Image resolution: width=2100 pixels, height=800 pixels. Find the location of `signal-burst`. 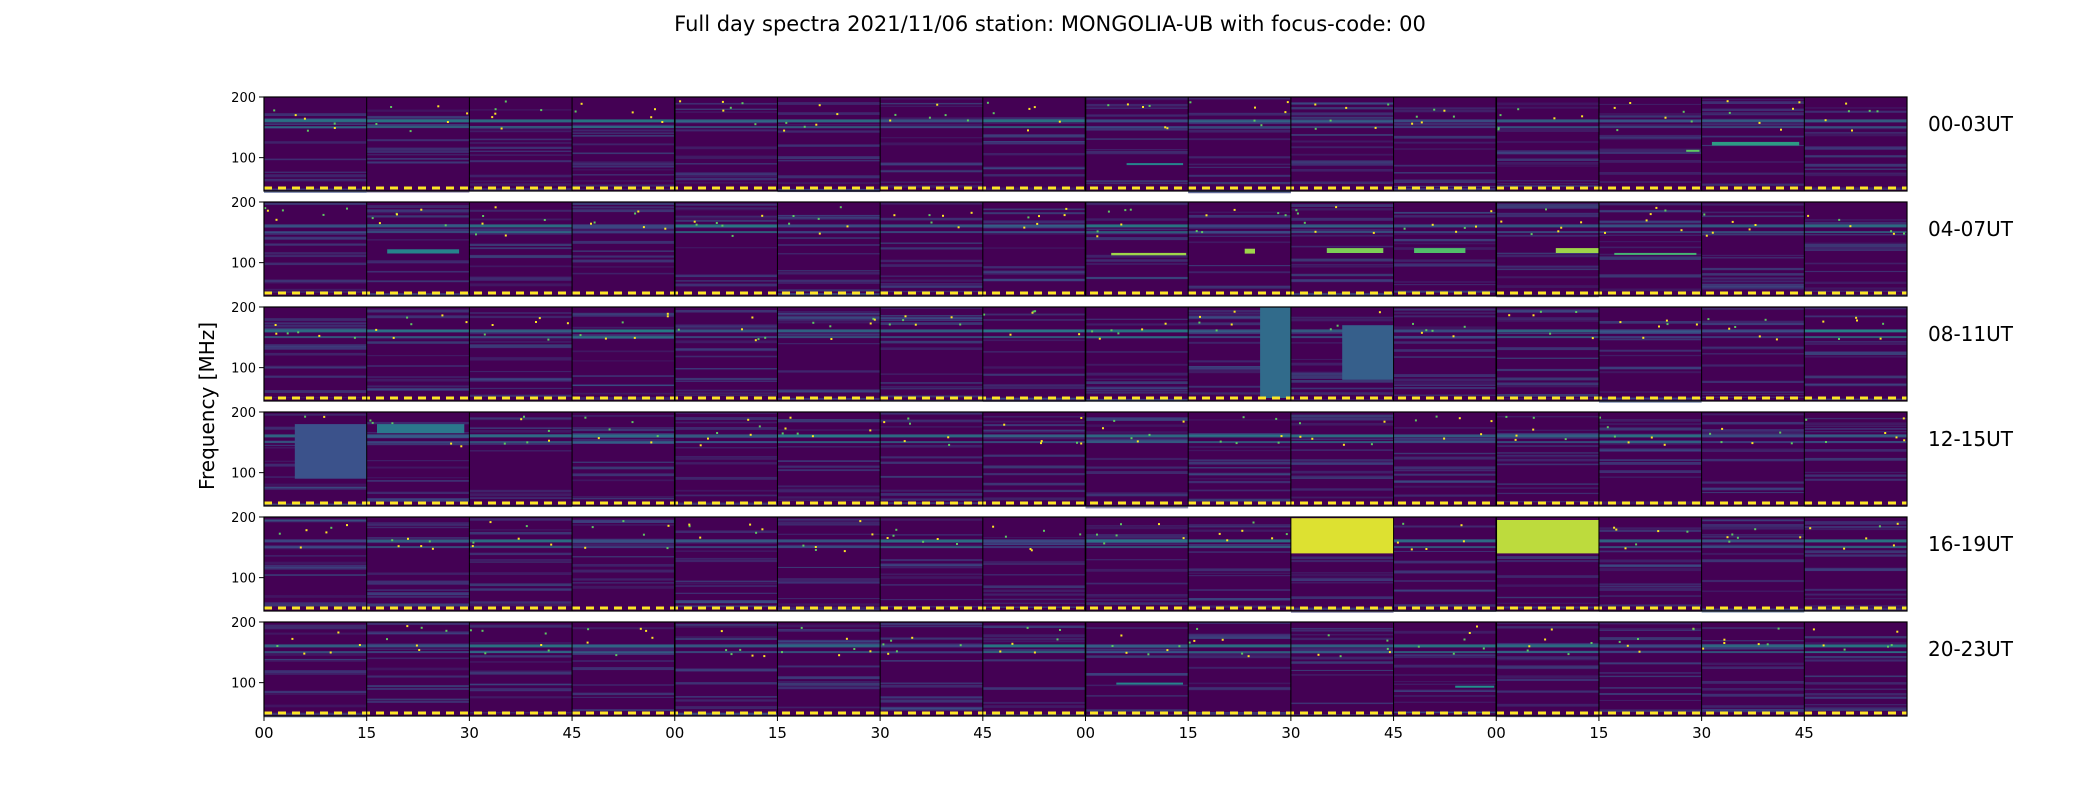

signal-burst is located at coordinates (1368, 352).